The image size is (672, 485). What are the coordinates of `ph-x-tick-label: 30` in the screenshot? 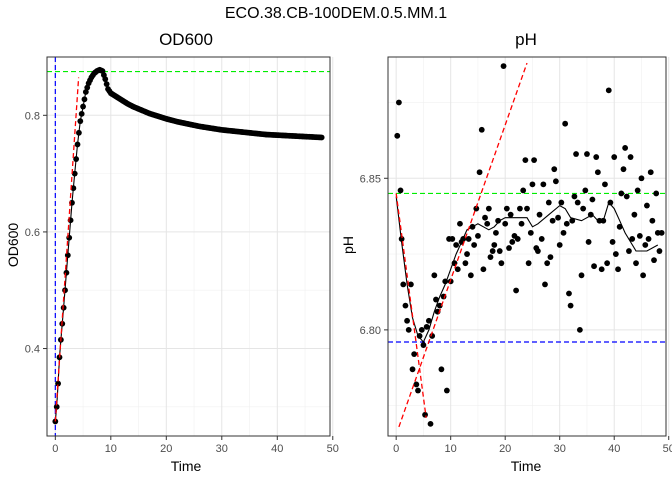 It's located at (560, 449).